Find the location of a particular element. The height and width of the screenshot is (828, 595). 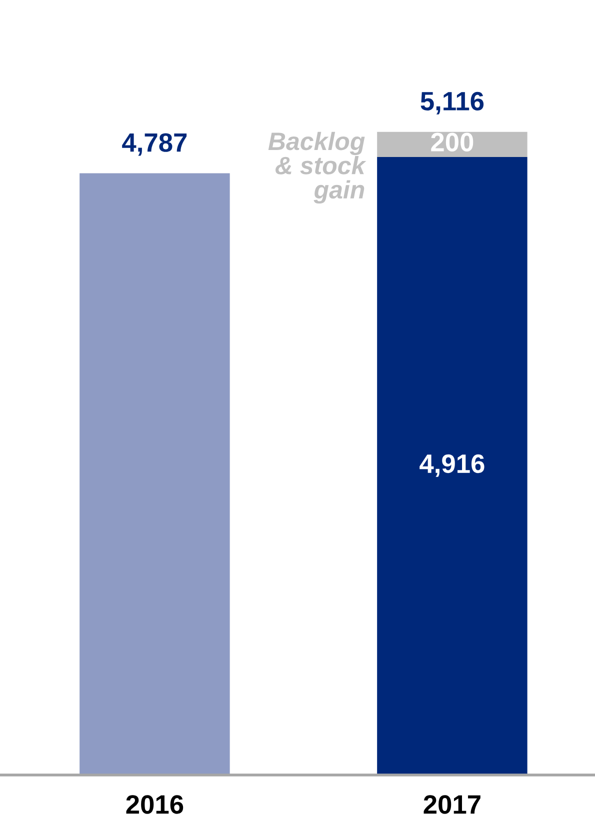

x-tick-label: 2016 is located at coordinates (155, 804).